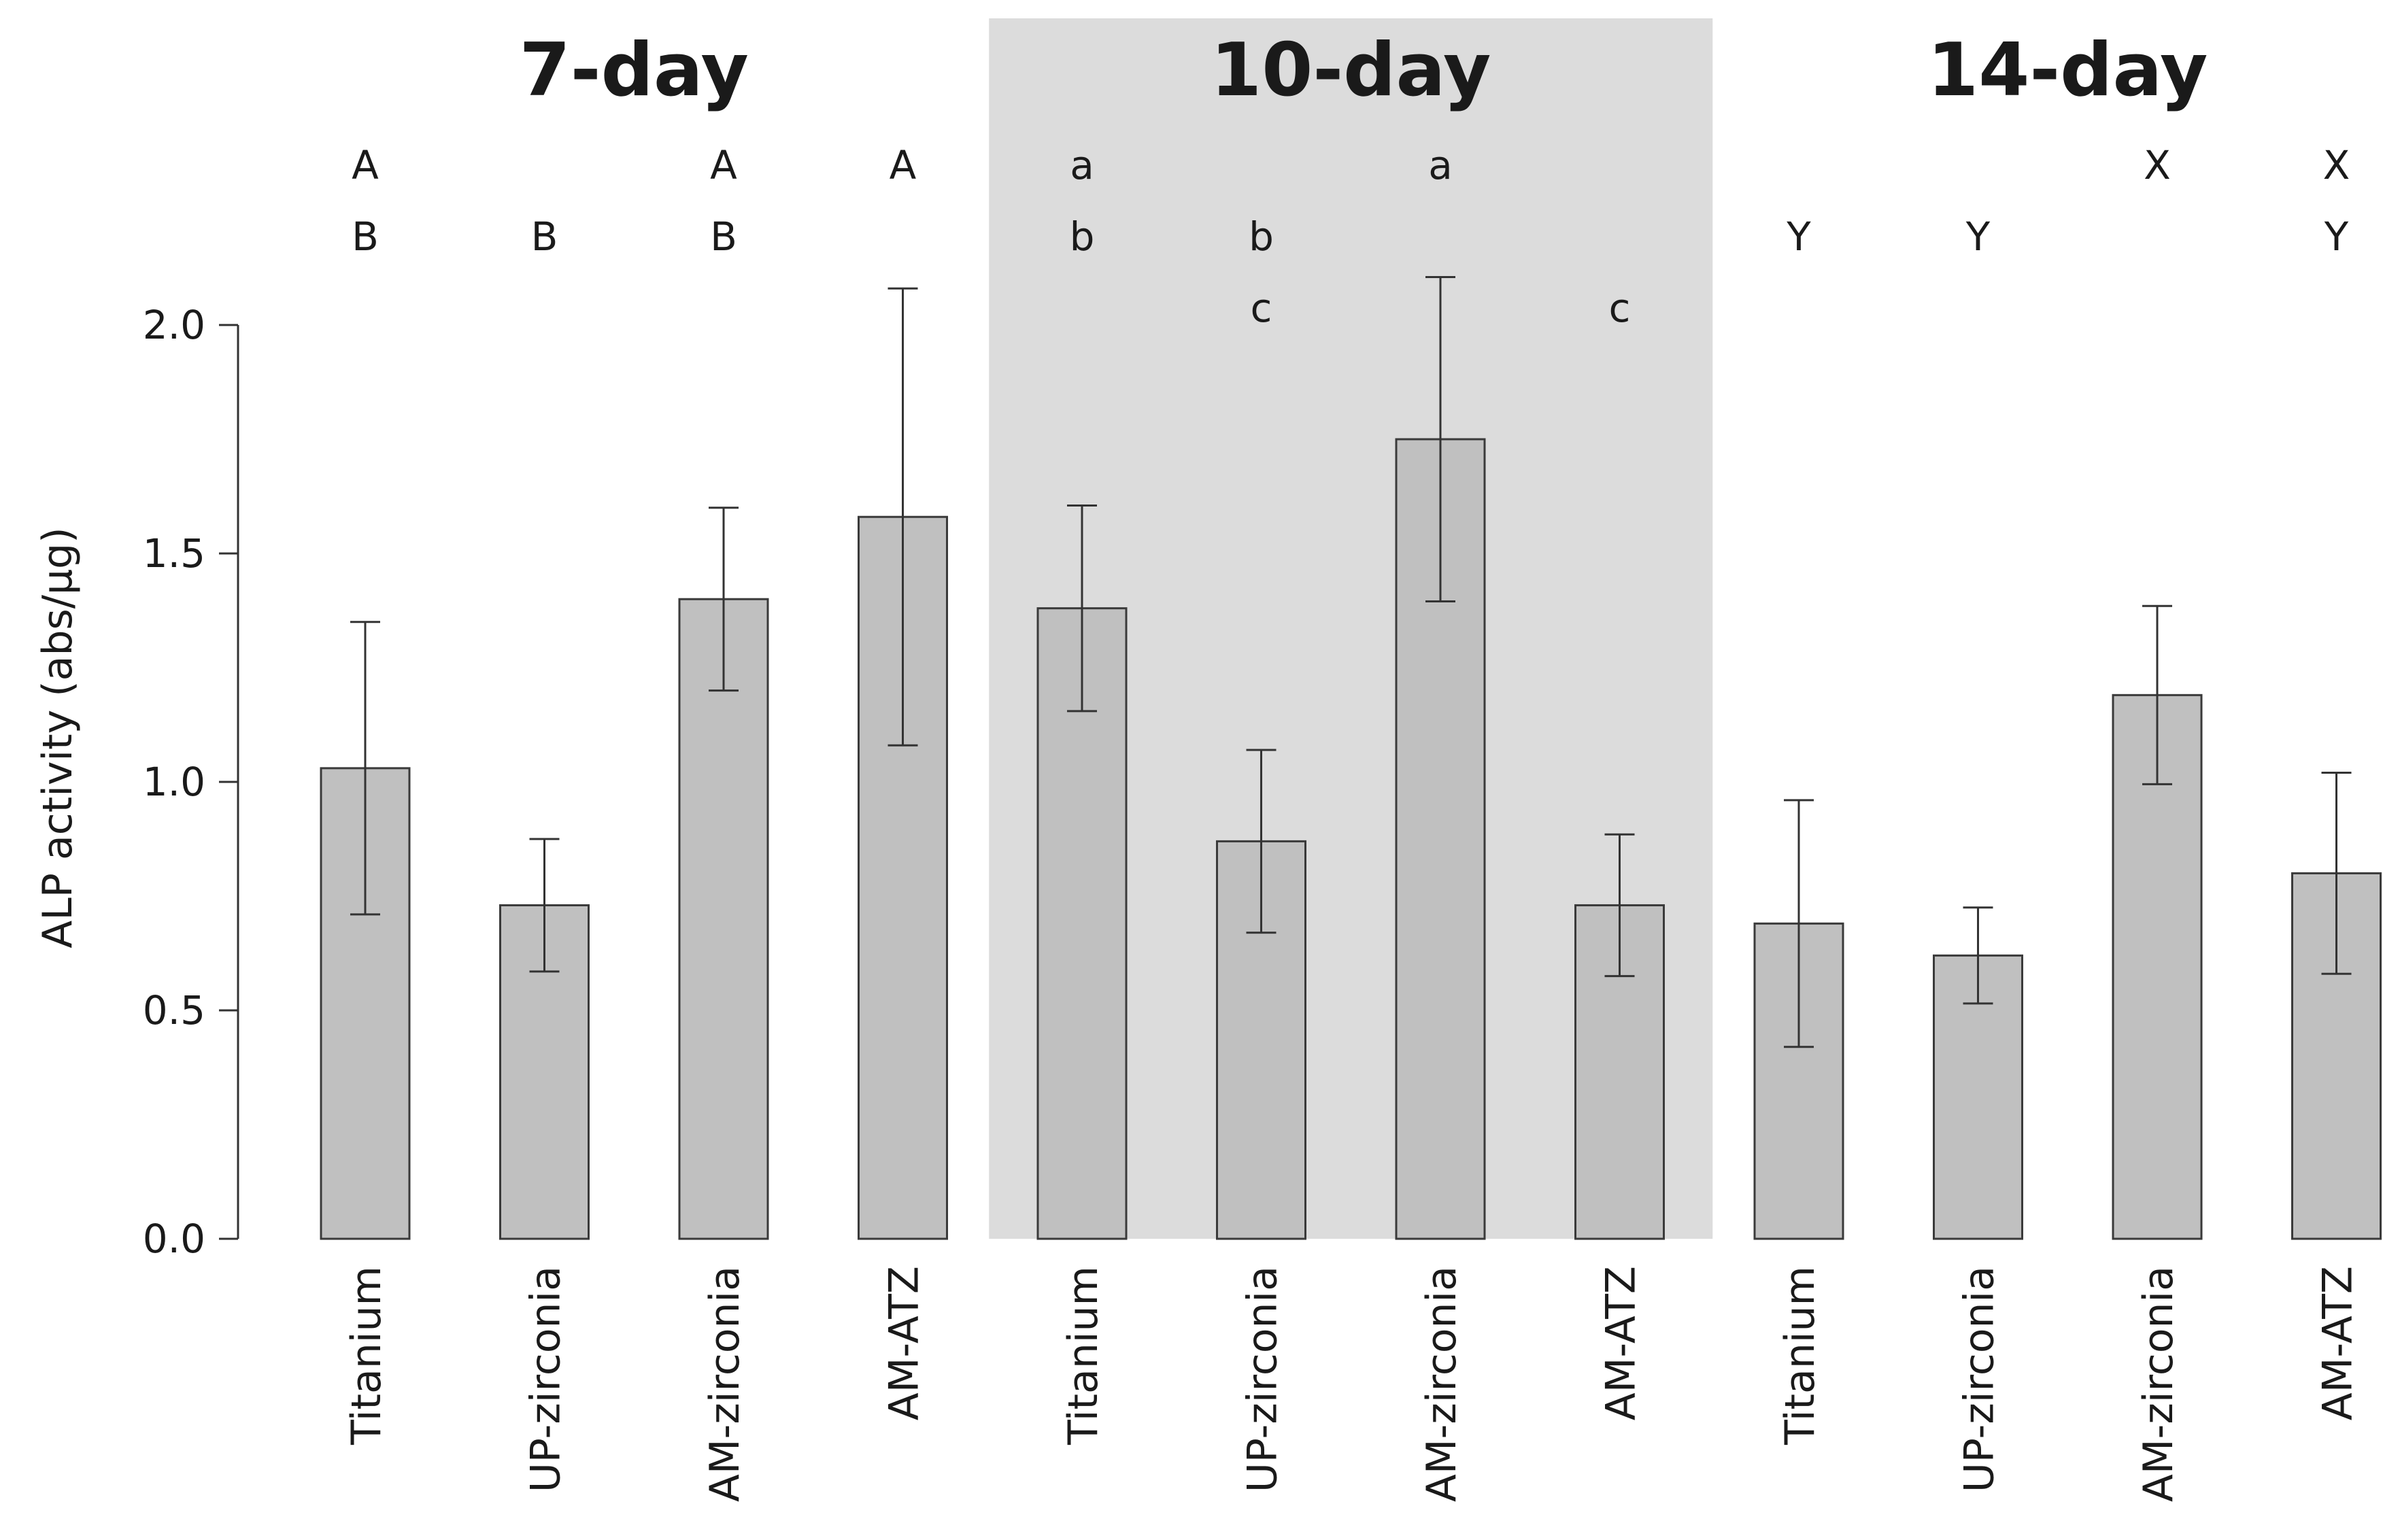 Image resolution: width=2383 pixels, height=1540 pixels. I want to click on y-axis: 0.0 0.5 1.0 1.5 2.0, so click(191, 782).